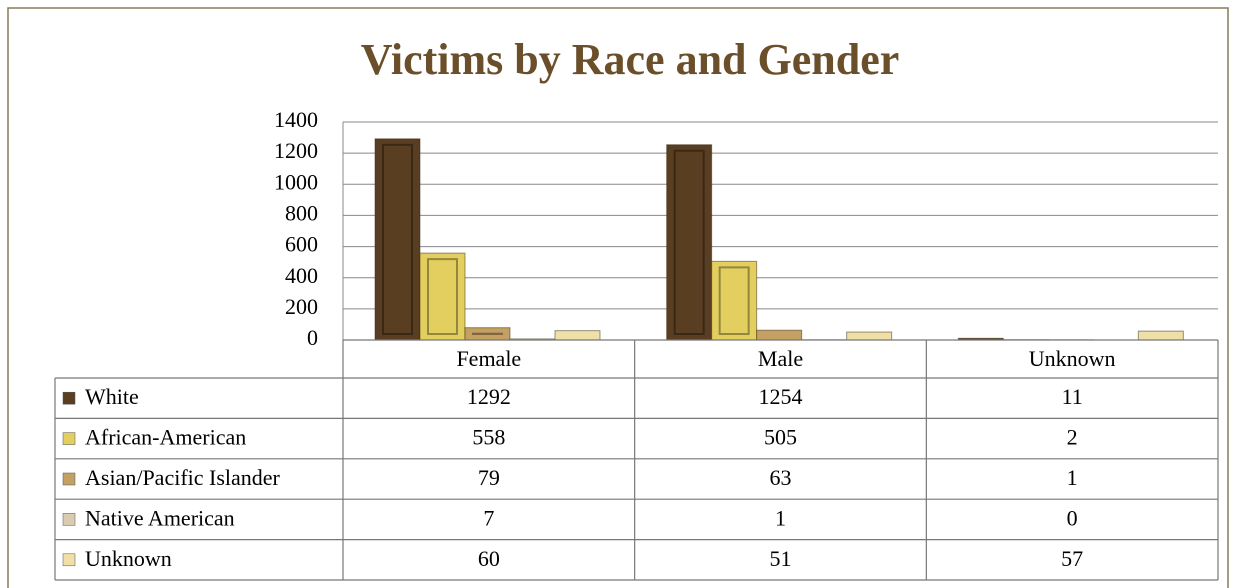  I want to click on table-cell: 2, so click(1072, 437).